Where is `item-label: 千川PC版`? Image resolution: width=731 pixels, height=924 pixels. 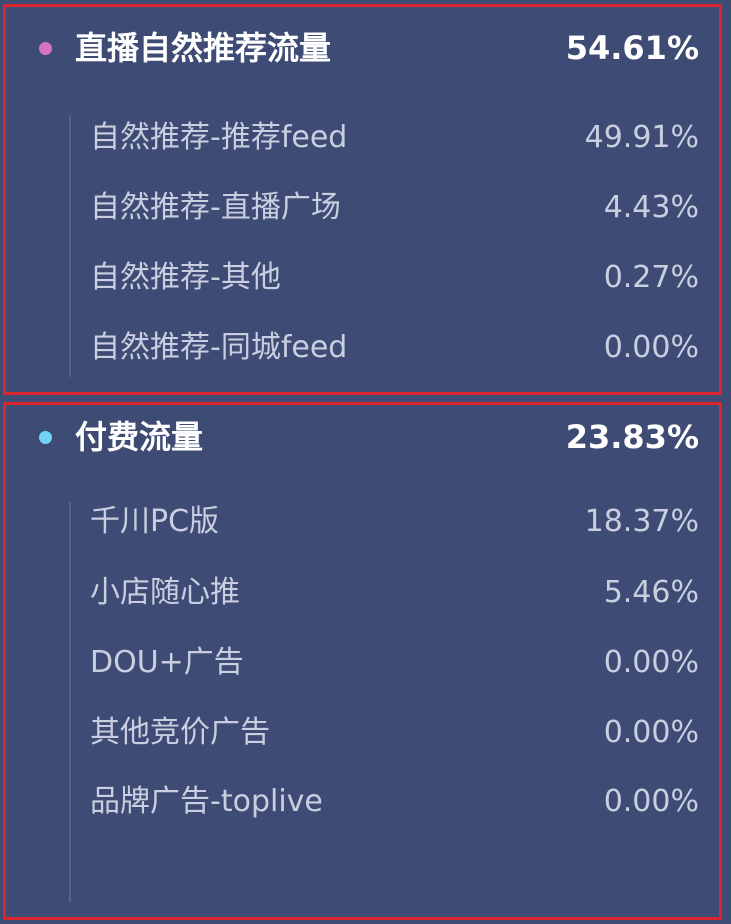 item-label: 千川PC版 is located at coordinates (155, 521).